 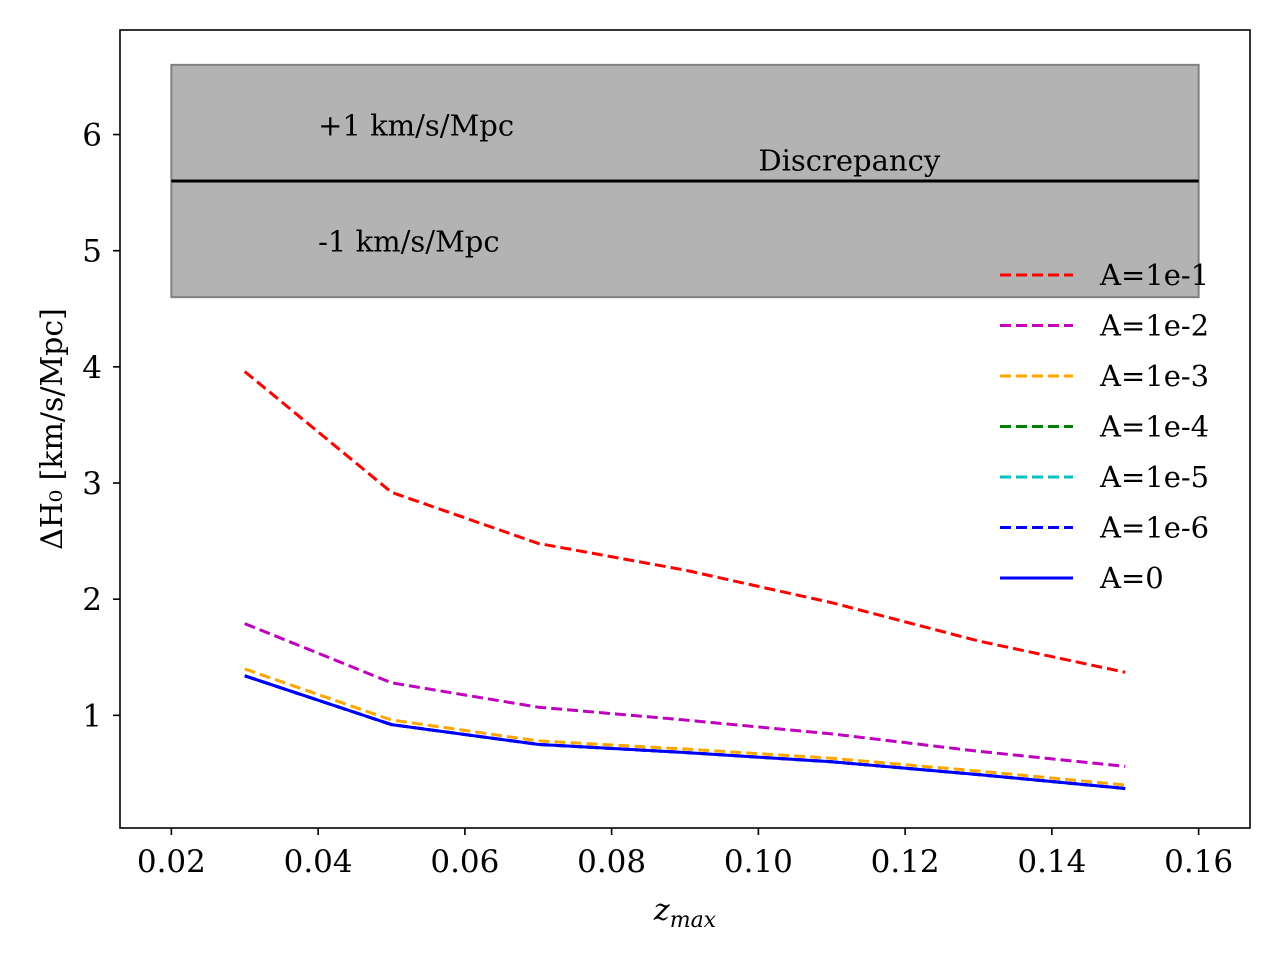 What do you see at coordinates (849, 160) in the screenshot?
I see `band-discrepancy-label: Discrepancy` at bounding box center [849, 160].